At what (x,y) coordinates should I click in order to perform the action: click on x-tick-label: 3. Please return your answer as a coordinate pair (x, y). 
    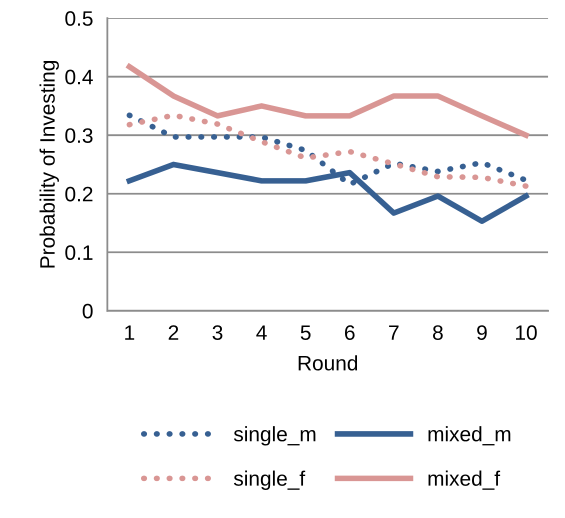
    Looking at the image, I should click on (217, 332).